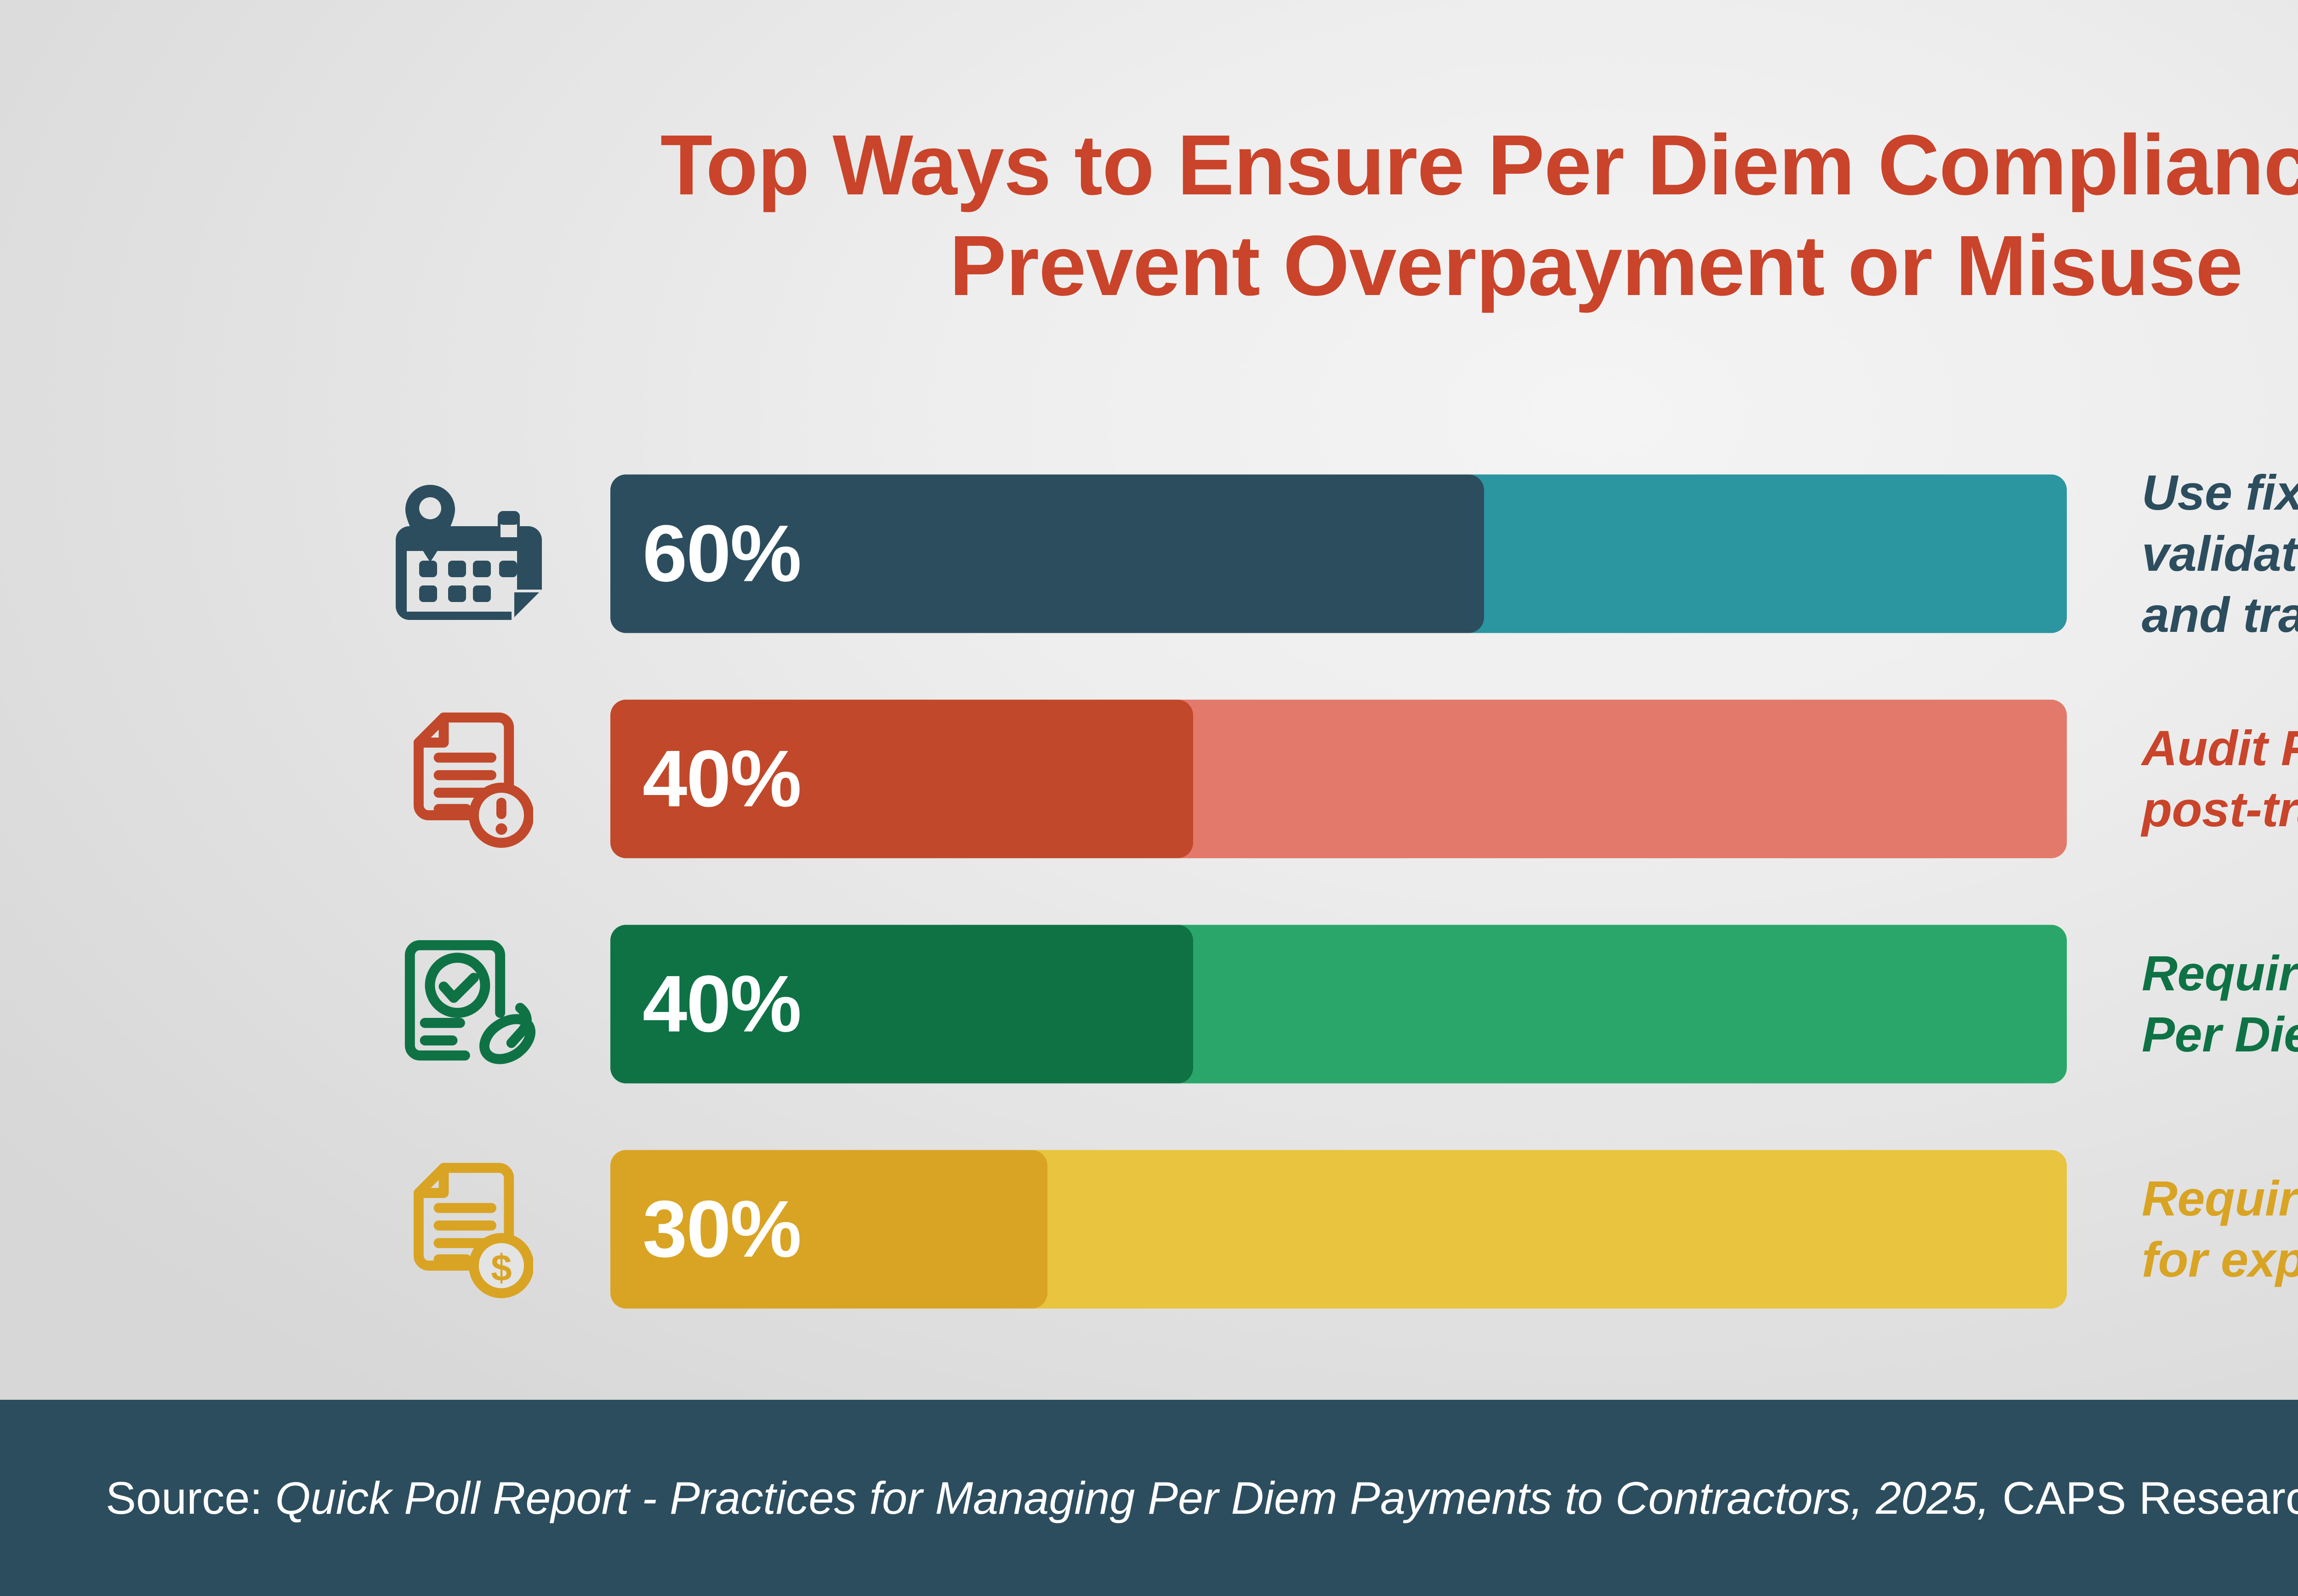 Image resolution: width=2298 pixels, height=1596 pixels. What do you see at coordinates (1596, 266) in the screenshot?
I see `title-line-2: Prevent Overpayment or Misuse` at bounding box center [1596, 266].